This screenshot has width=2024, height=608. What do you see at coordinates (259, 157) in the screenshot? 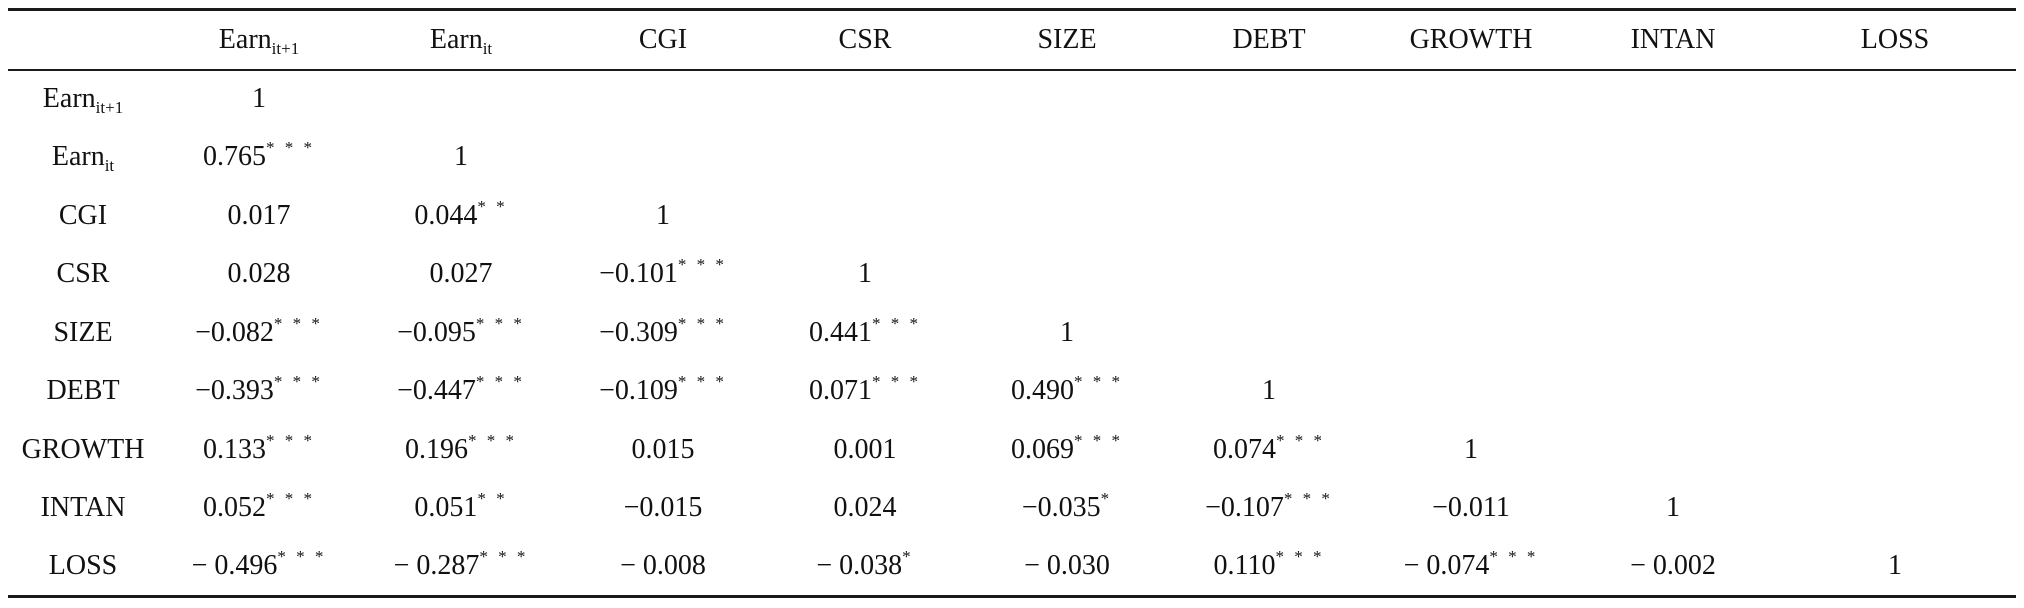
I see `table-cell: 0.765* * *` at bounding box center [259, 157].